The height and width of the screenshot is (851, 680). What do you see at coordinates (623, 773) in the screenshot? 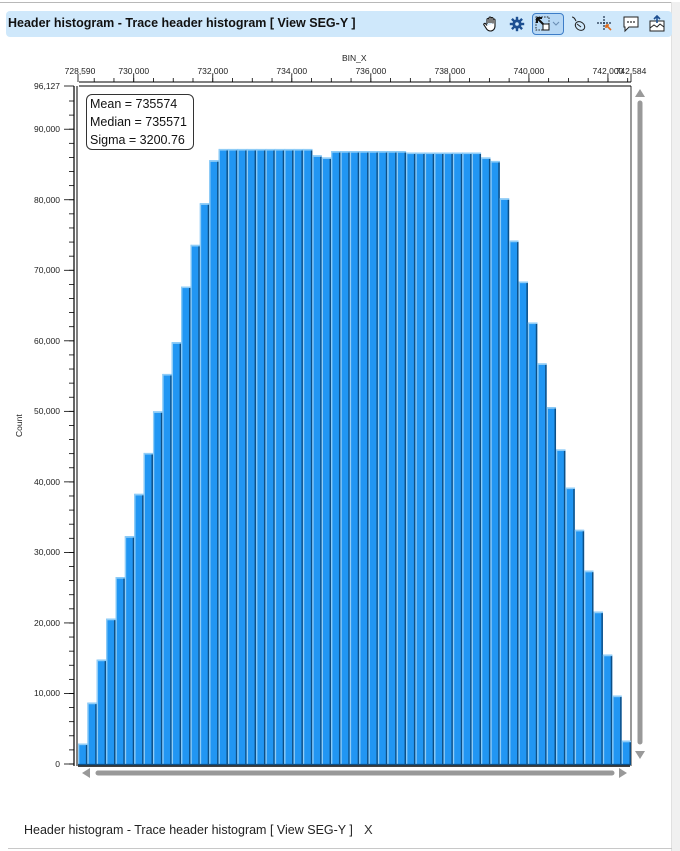
I see `scroll-right-arrow-icon` at bounding box center [623, 773].